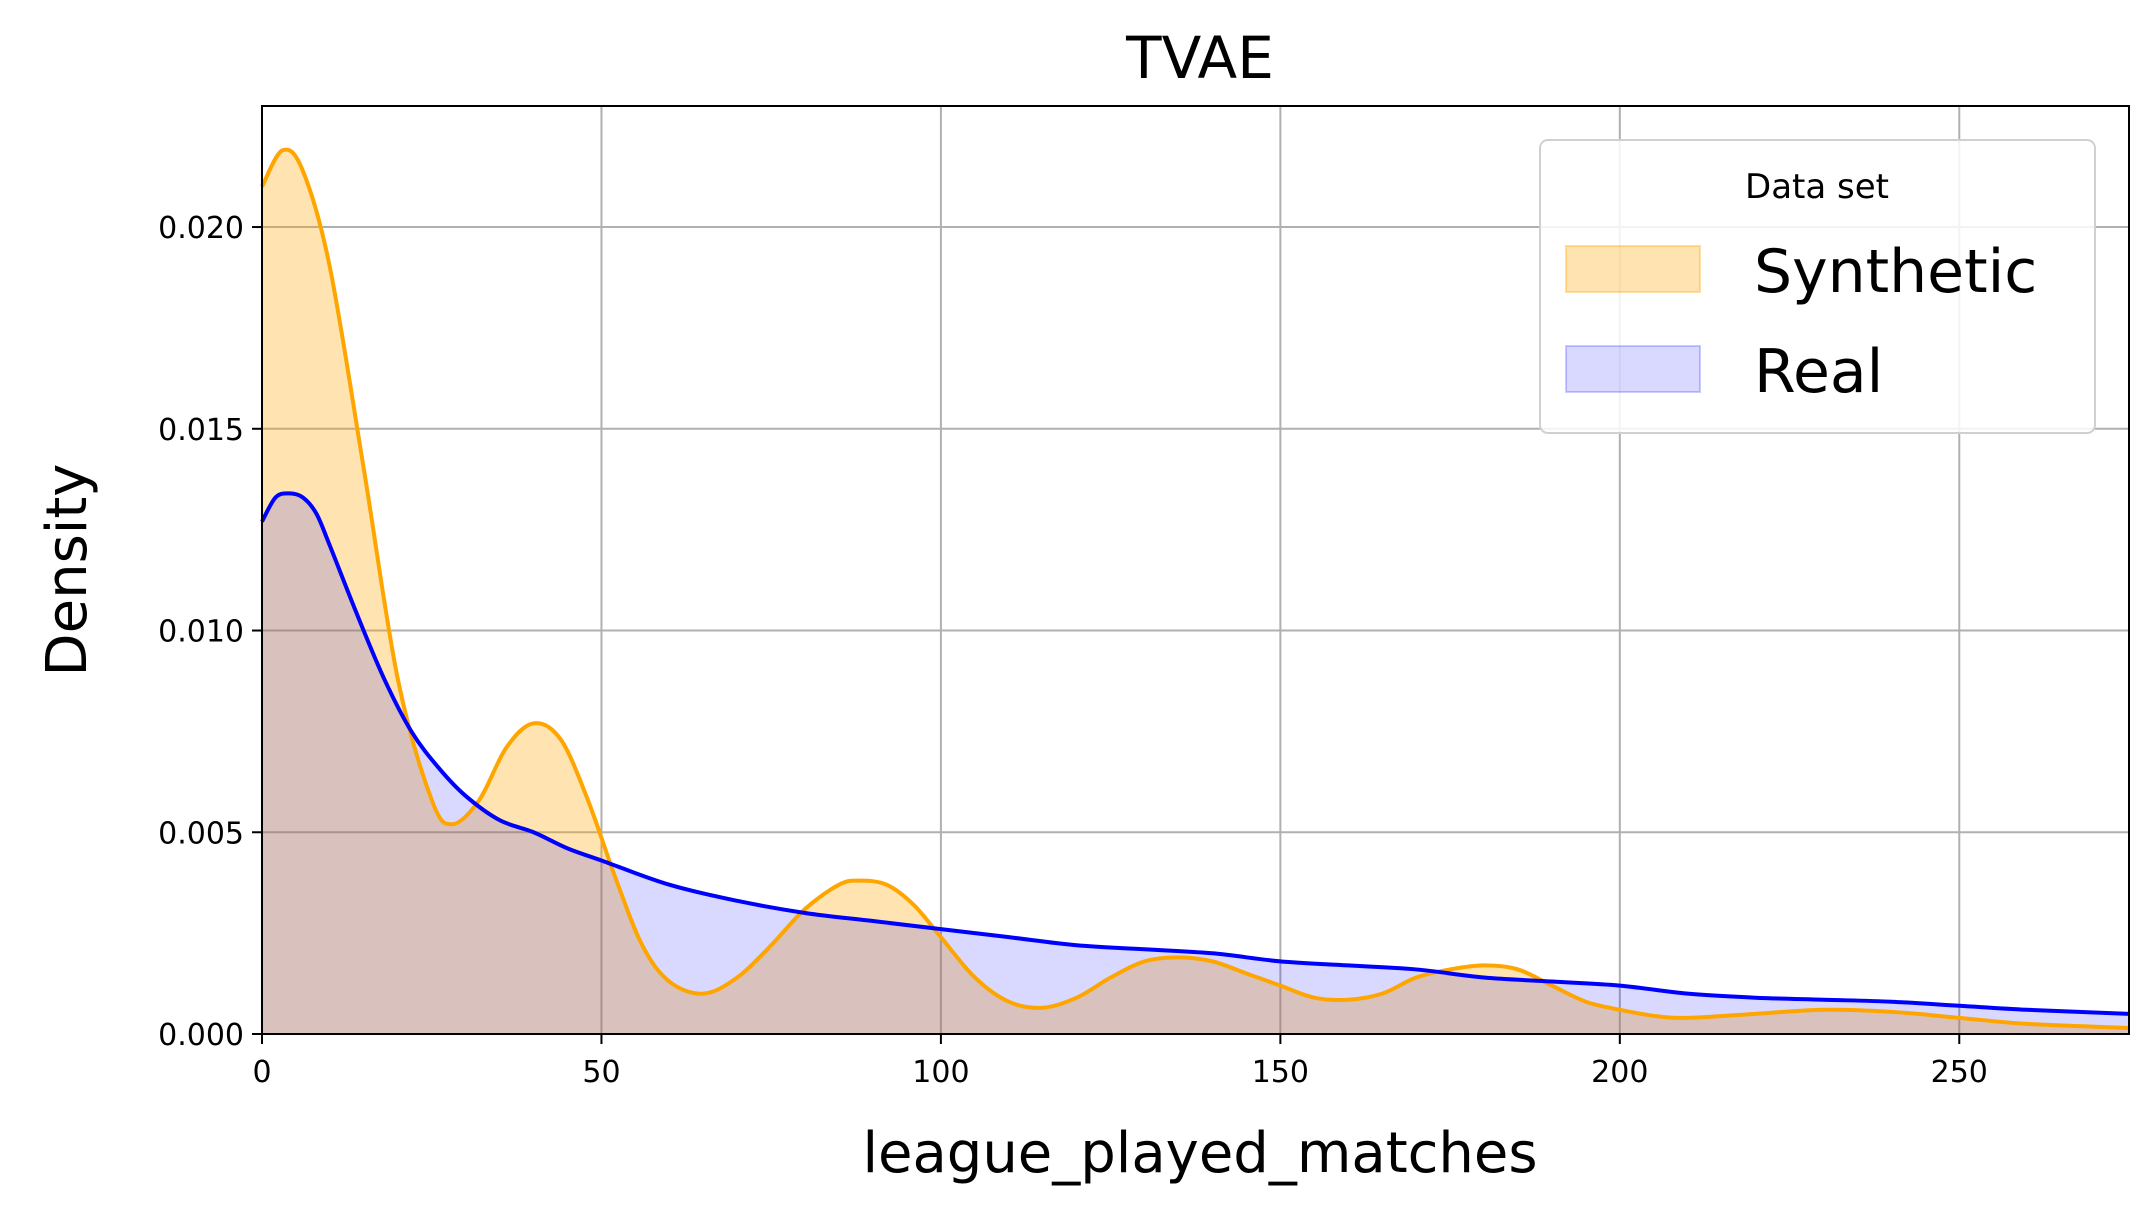  Describe the element at coordinates (1633, 269) in the screenshot. I see `legend-swatch-synthetic` at that location.